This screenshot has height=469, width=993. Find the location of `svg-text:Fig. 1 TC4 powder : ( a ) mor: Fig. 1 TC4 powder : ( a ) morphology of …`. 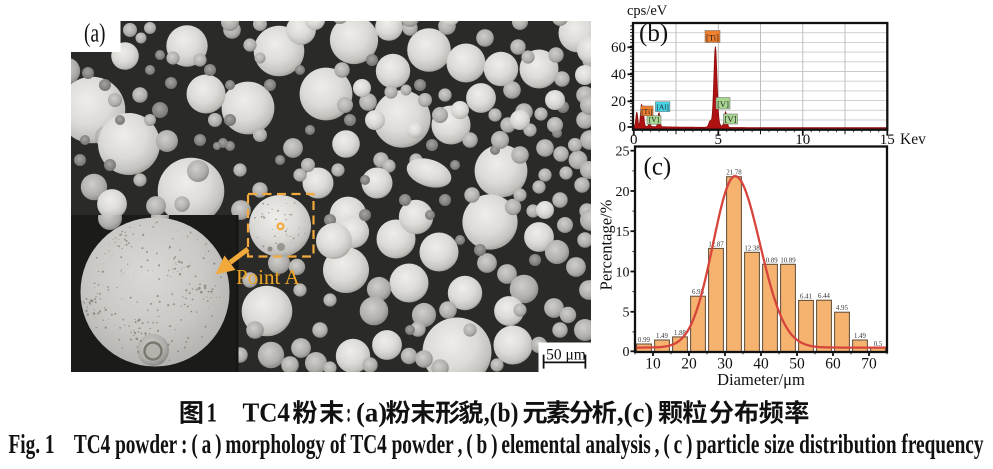

svg-text:Fig. 1 TC4 powder : ( a ) mor: Fig. 1 TC4 powder : ( a ) morphology of … is located at coordinates (496, 443).